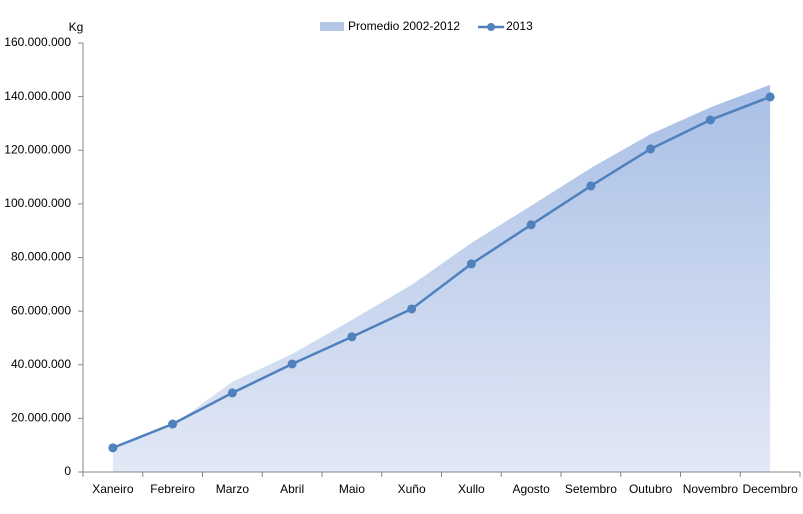 This screenshot has width=803, height=514. What do you see at coordinates (67, 471) in the screenshot?
I see `y-tick-label: 0` at bounding box center [67, 471].